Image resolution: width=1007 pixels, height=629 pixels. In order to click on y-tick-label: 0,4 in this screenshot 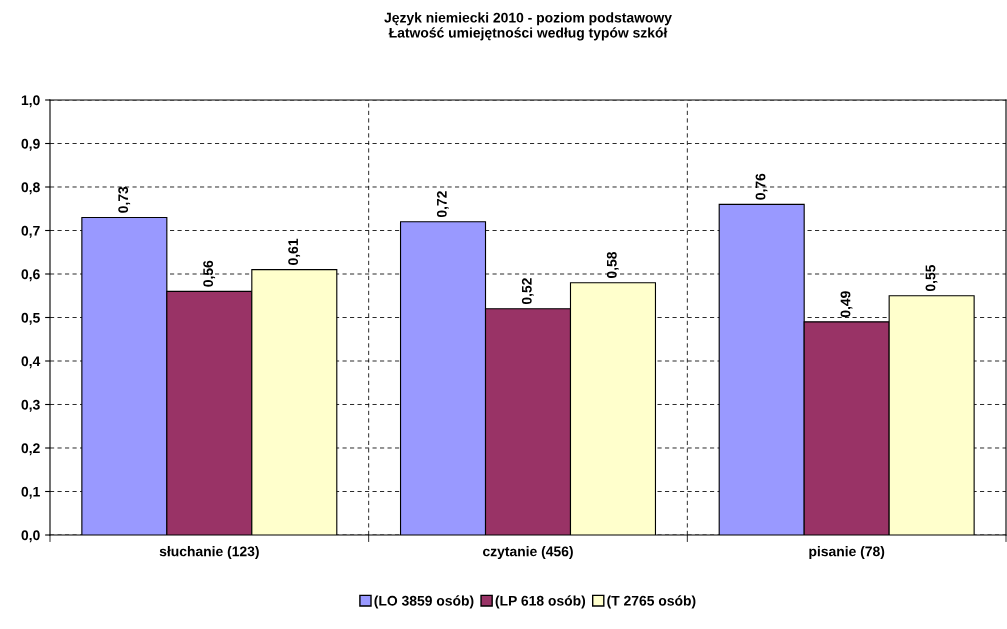, I will do `click(31, 362)`.